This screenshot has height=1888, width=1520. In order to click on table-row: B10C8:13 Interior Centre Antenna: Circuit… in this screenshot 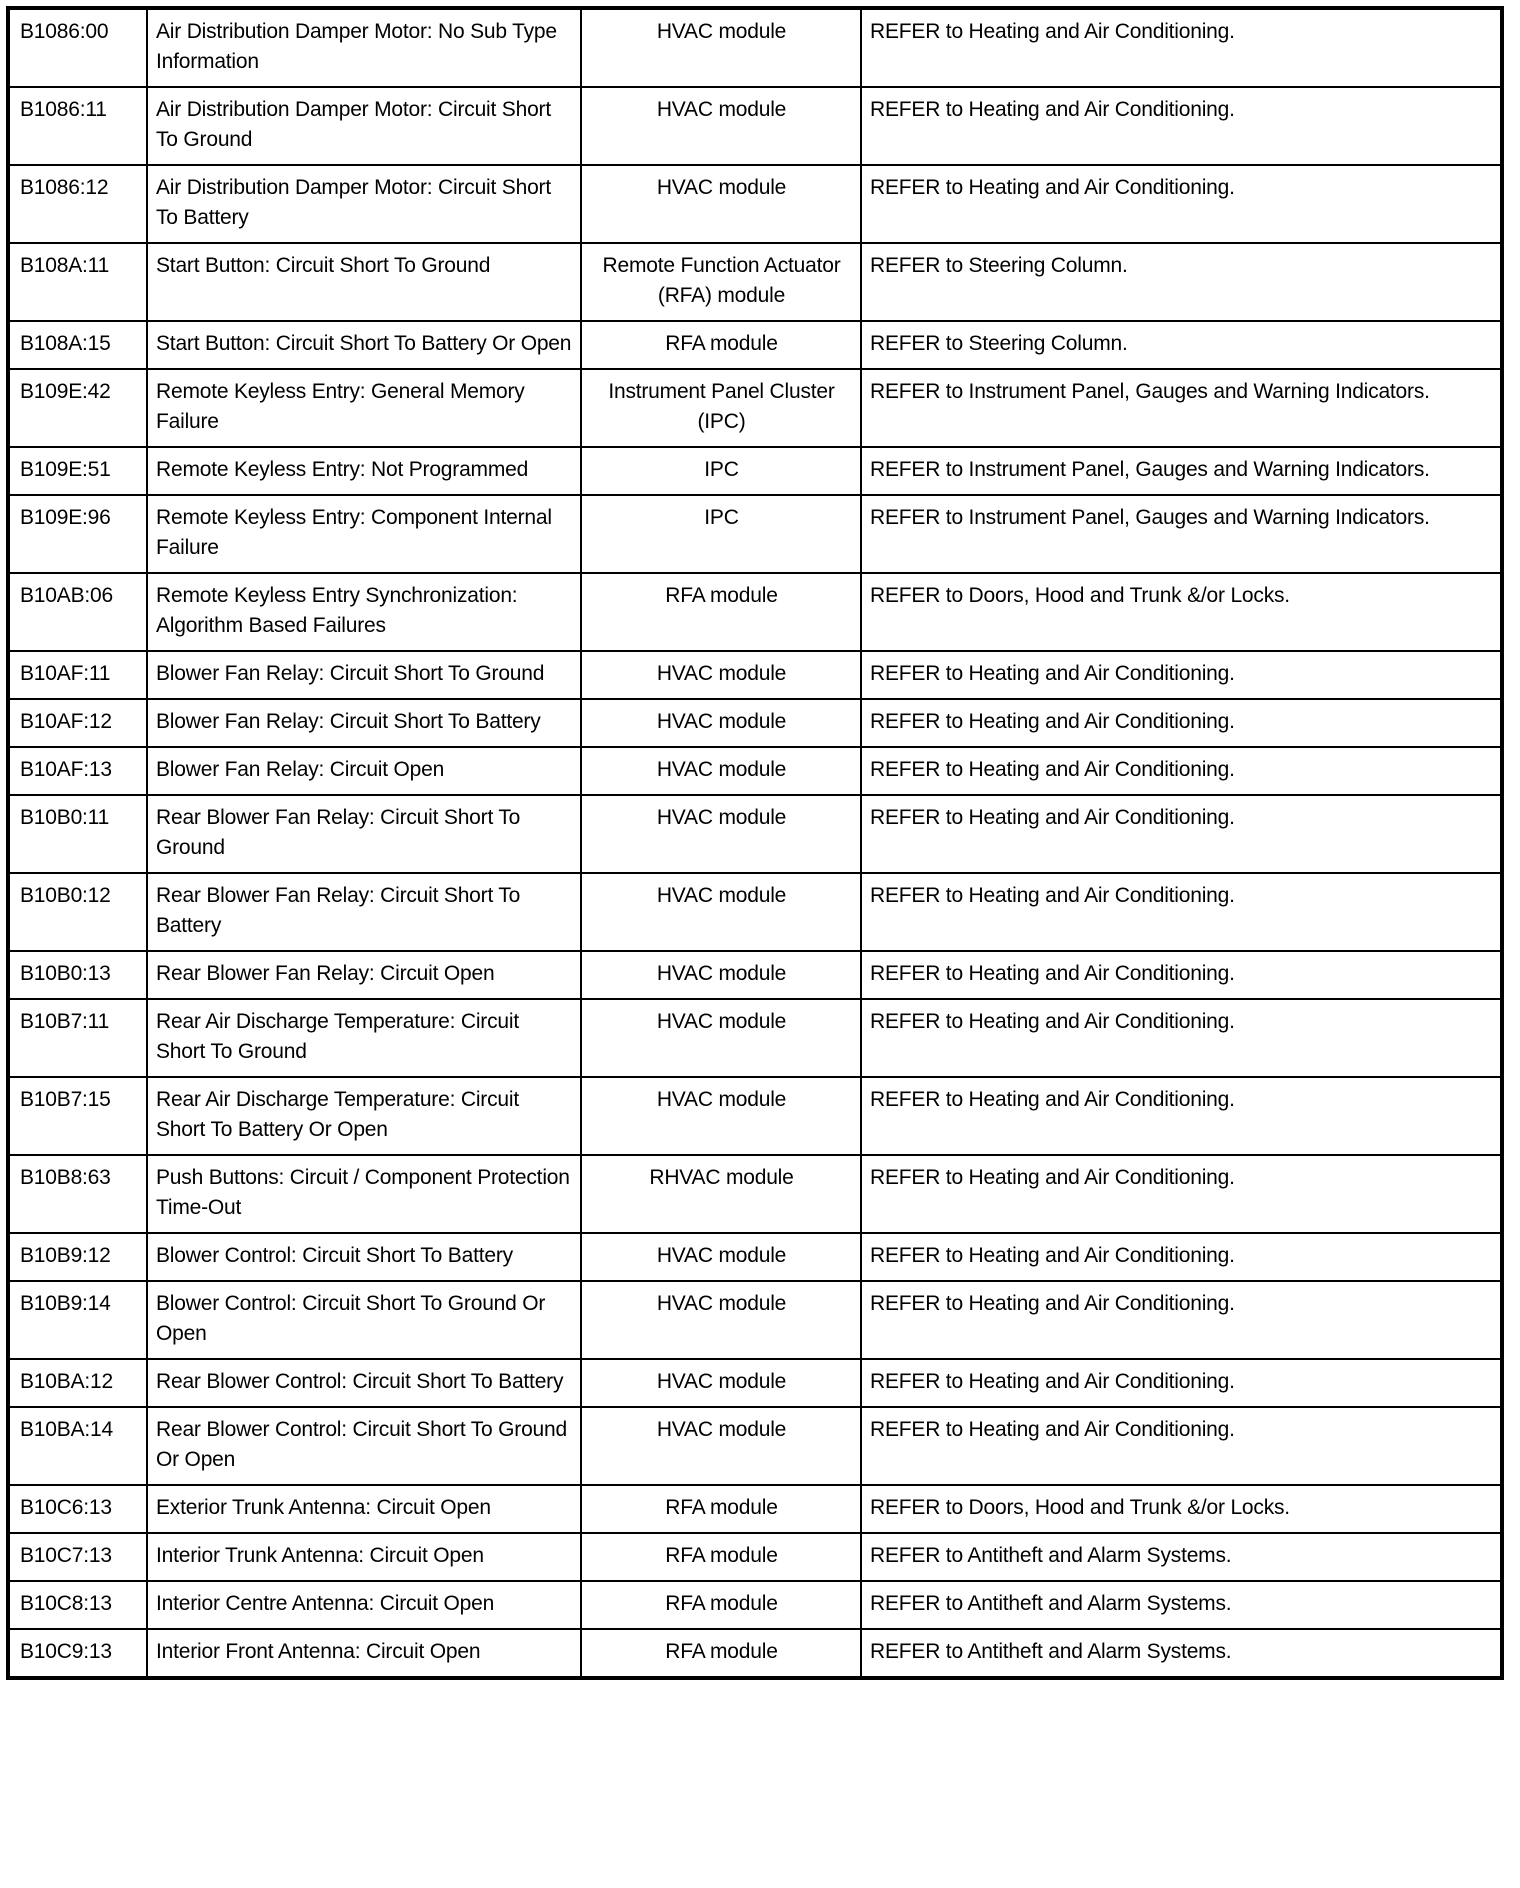, I will do `click(755, 1605)`.